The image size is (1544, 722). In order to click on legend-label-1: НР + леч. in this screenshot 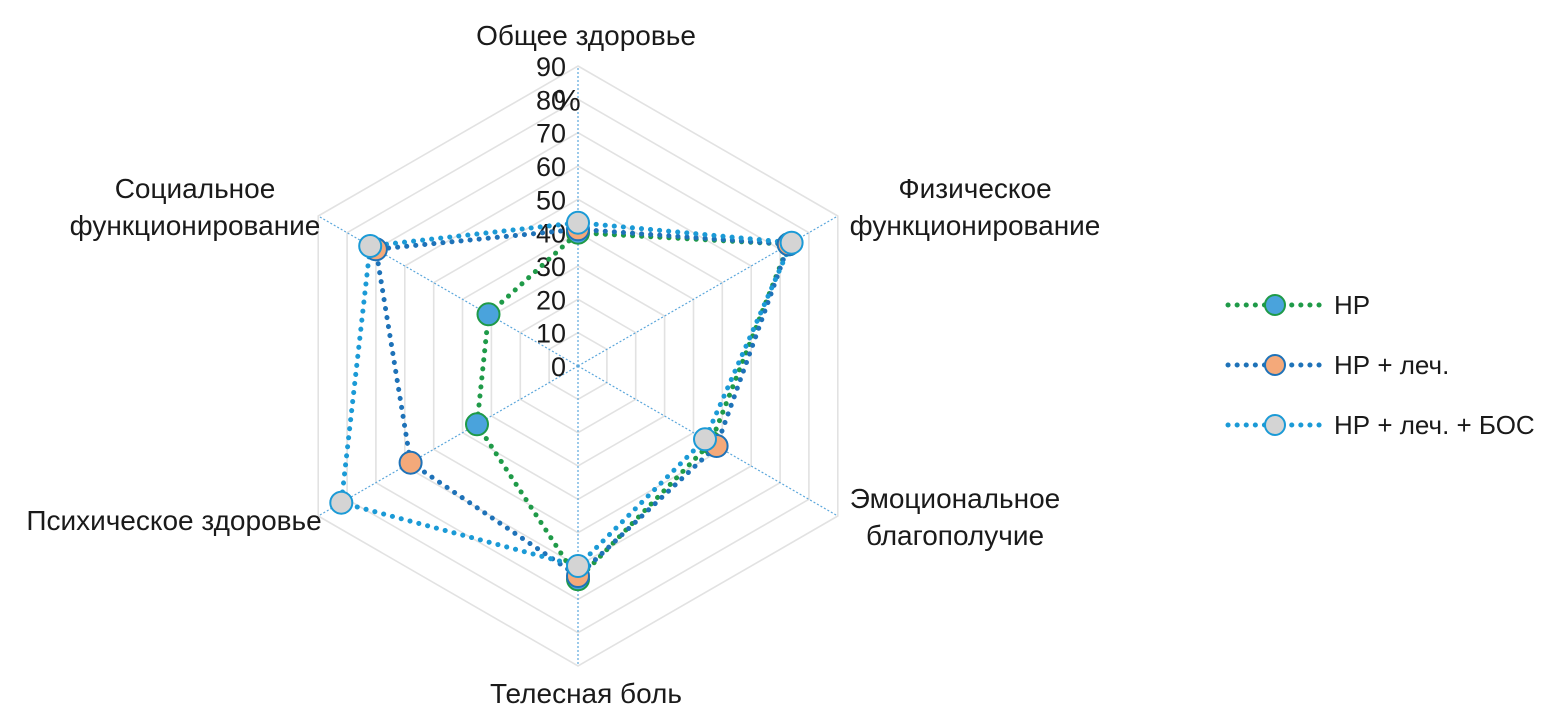, I will do `click(1391, 365)`.